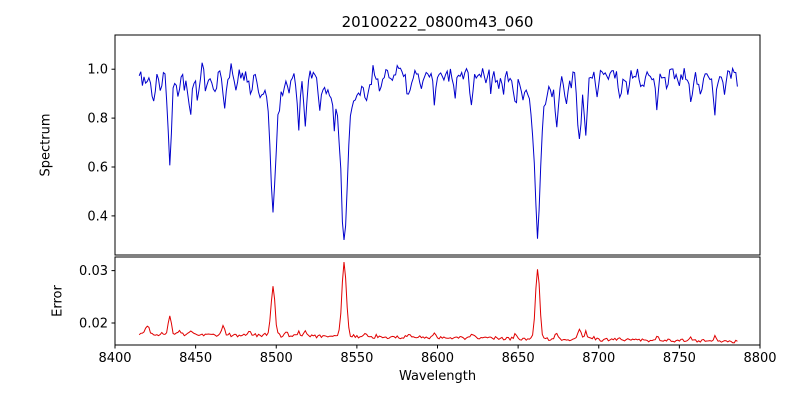 The width and height of the screenshot is (800, 400). What do you see at coordinates (97, 168) in the screenshot?
I see `y-tick-label: 0.6` at bounding box center [97, 168].